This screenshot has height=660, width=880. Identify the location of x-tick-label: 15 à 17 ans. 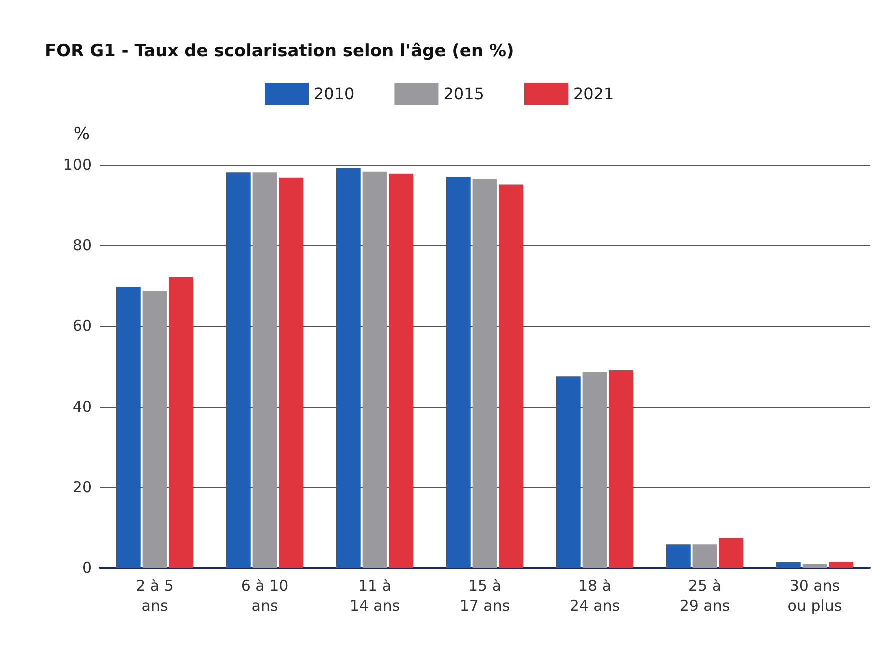
(485, 596).